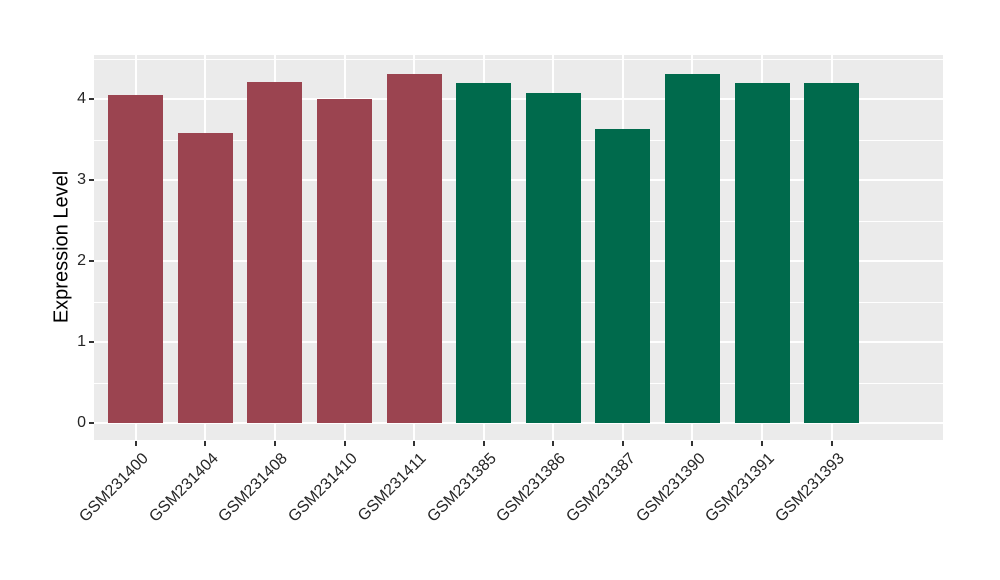 This screenshot has height=580, width=1000. Describe the element at coordinates (623, 276) in the screenshot. I see `bar-GSM231387` at that location.